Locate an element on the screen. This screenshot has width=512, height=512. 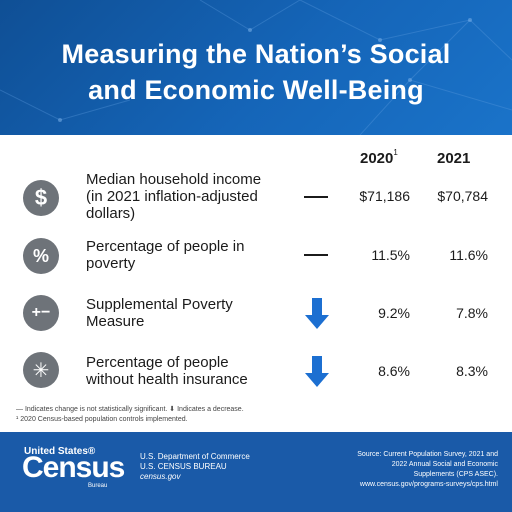
logo-census: Census is located at coordinates (73, 467).